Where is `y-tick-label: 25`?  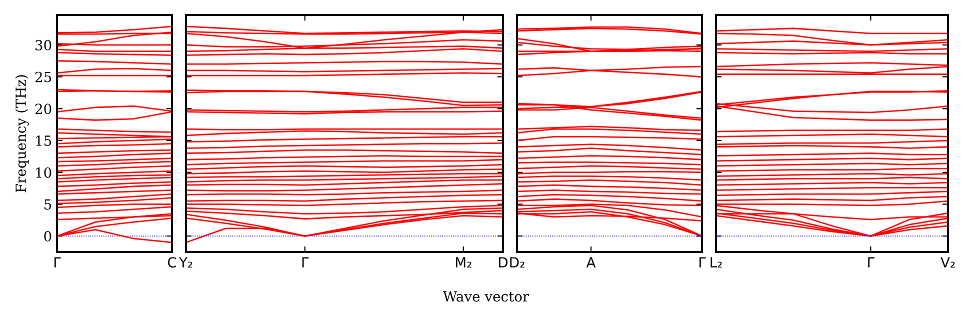 y-tick-label: 25 is located at coordinates (43, 77).